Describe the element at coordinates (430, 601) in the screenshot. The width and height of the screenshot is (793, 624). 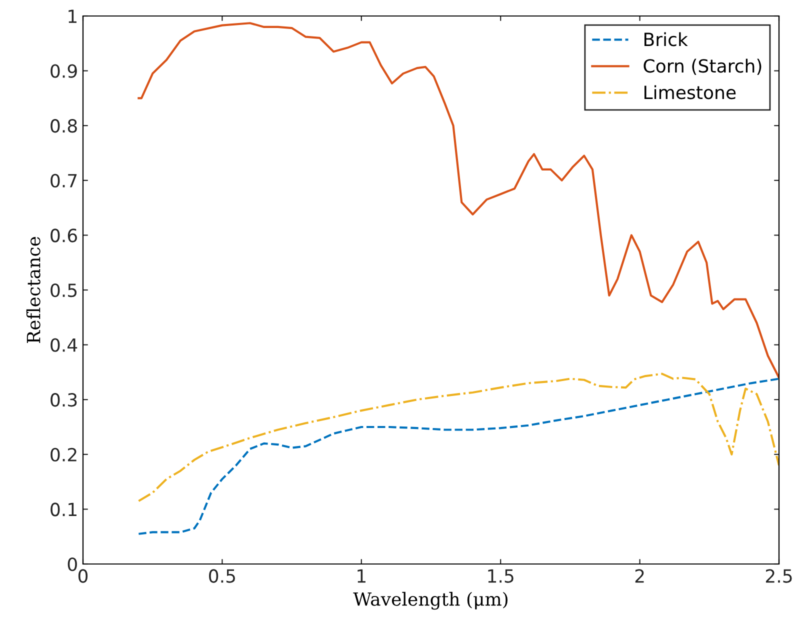
I see `x-axis-title: Wavelength (μm)` at that location.